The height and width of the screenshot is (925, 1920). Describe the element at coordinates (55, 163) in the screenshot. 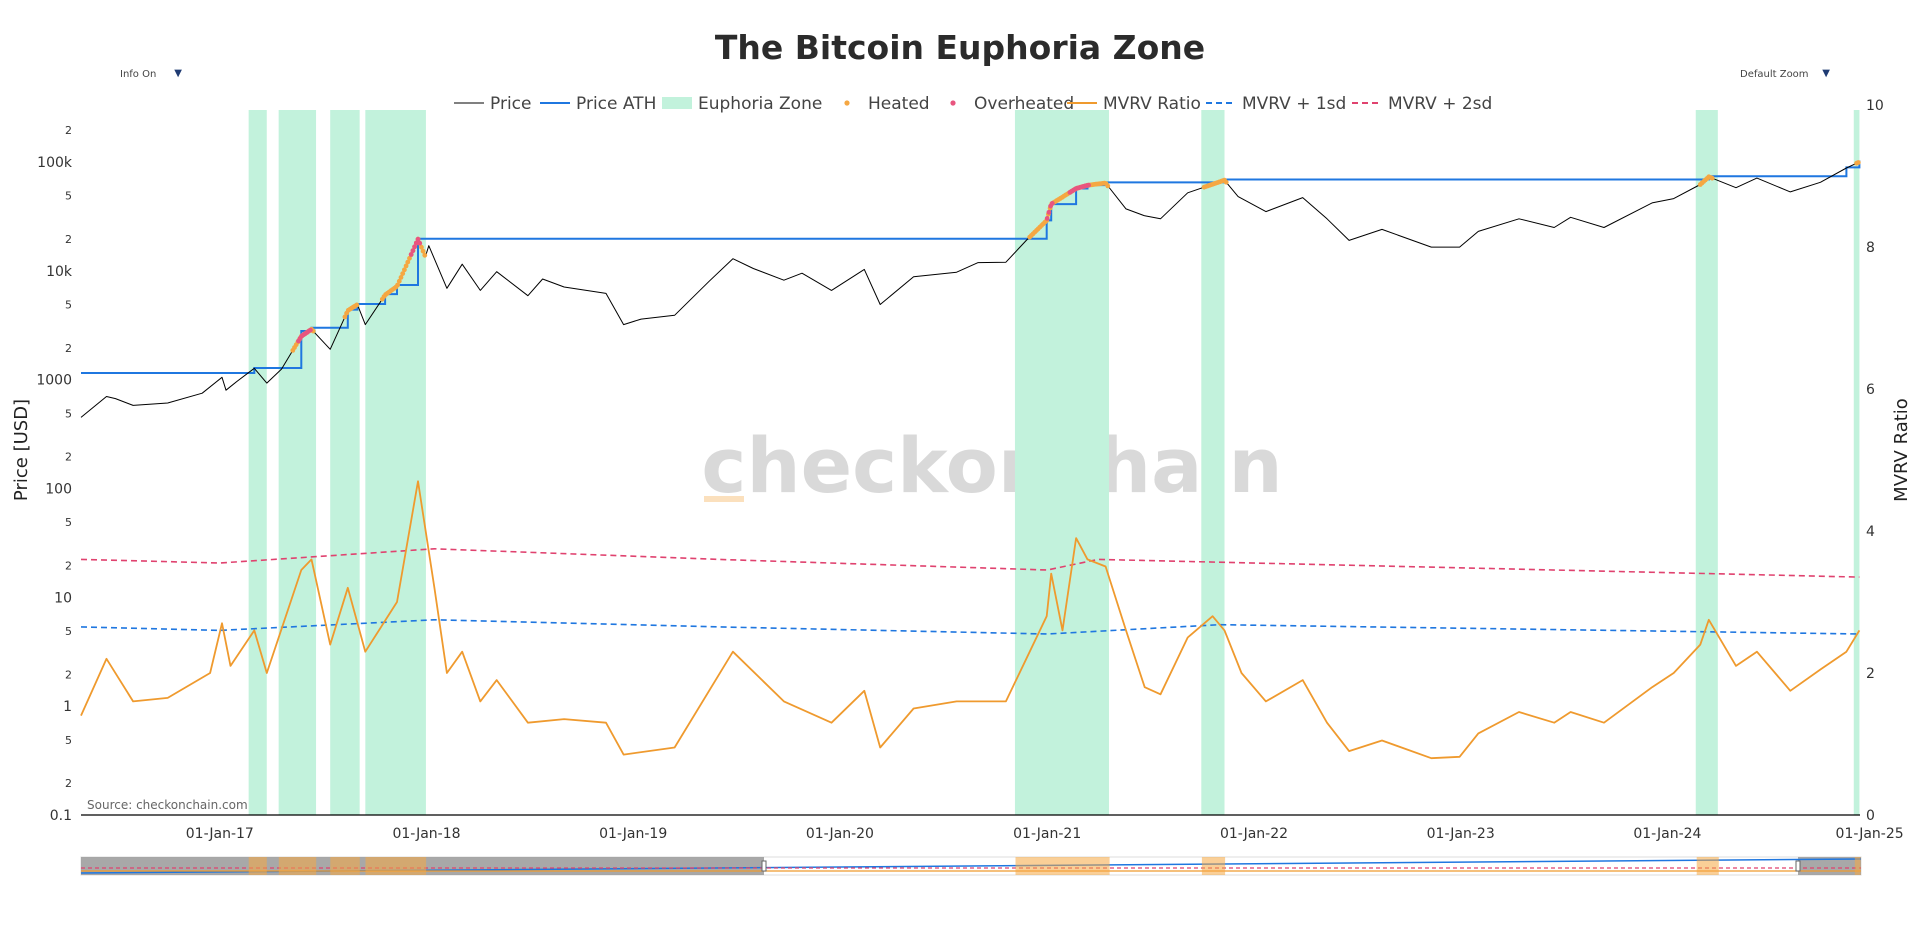

I see `y-left-tick-label: 100k` at that location.